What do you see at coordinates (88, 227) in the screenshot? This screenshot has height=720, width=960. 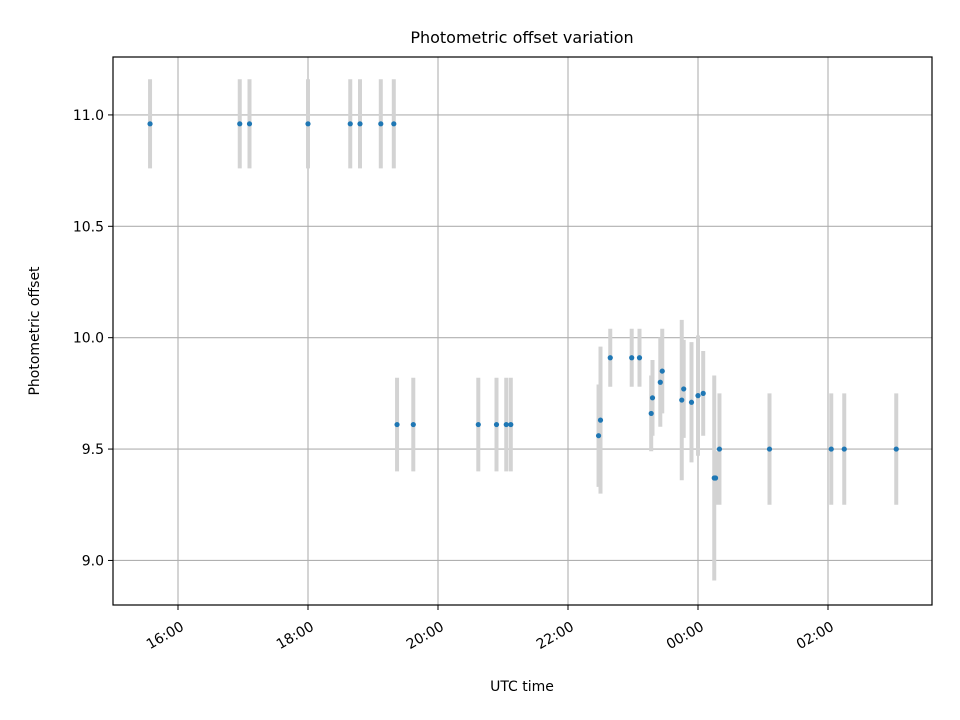 I see `y-tick-label: 10.5` at bounding box center [88, 227].